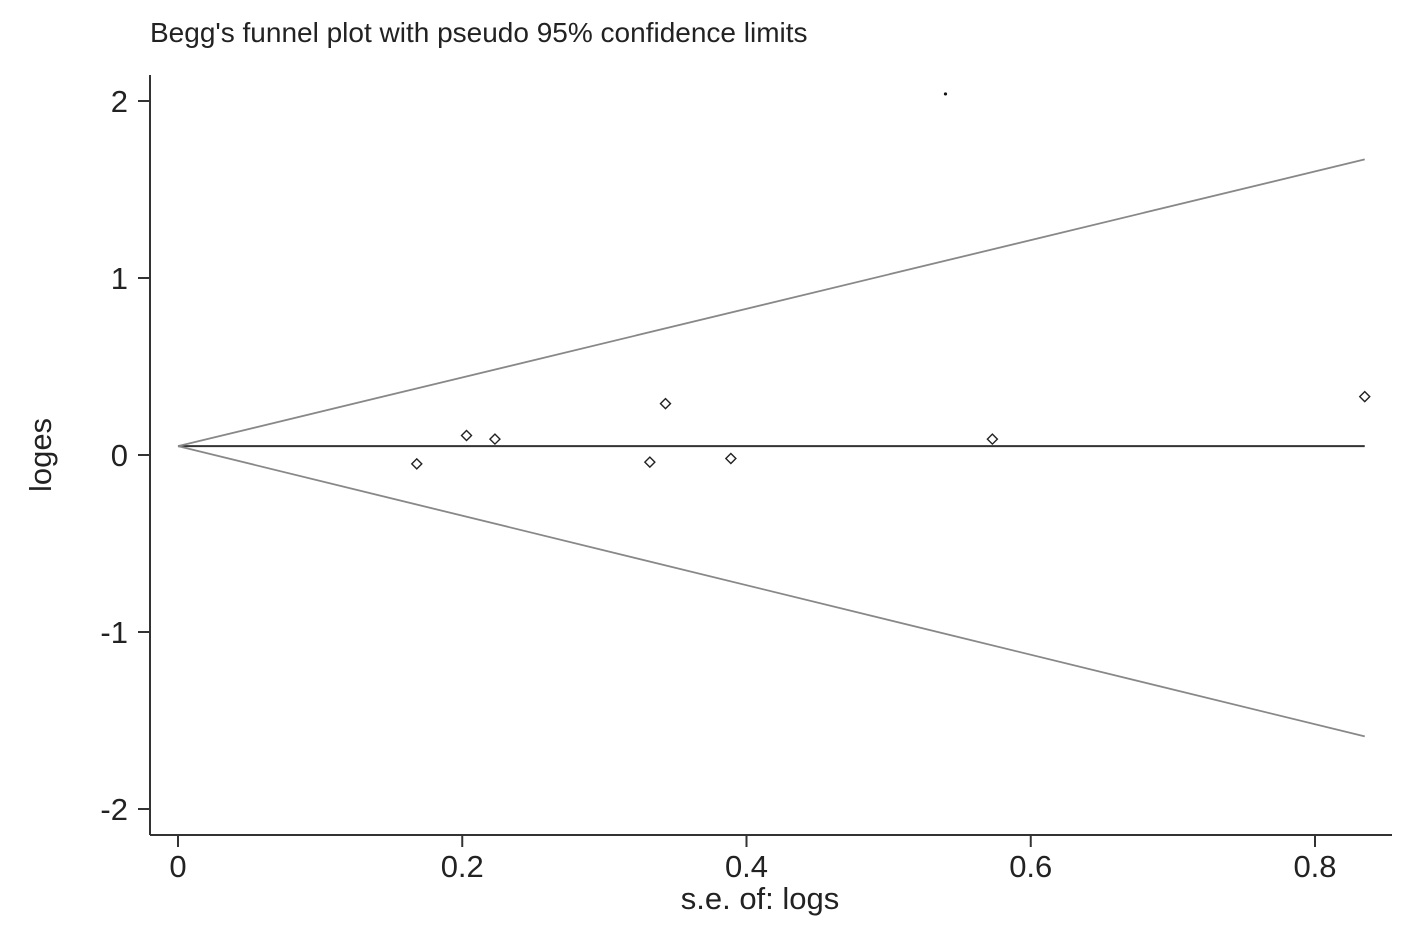 This screenshot has height=940, width=1417. Describe the element at coordinates (1030, 866) in the screenshot. I see `x-tick-label: 0.6` at that location.